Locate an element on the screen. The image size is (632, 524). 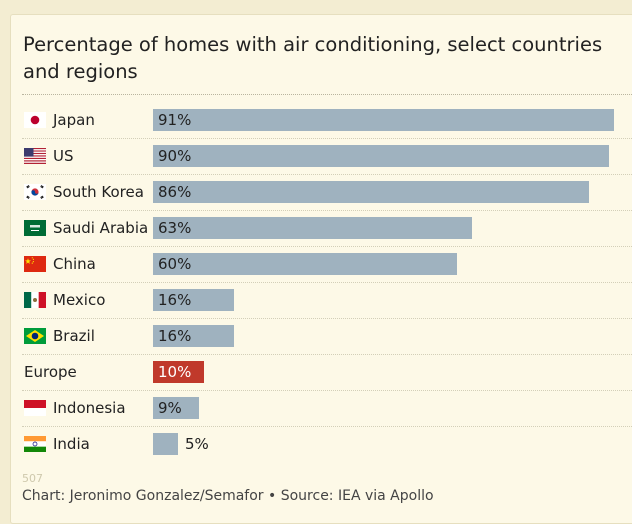
category-label-brazil: Brazil is located at coordinates (59, 336).